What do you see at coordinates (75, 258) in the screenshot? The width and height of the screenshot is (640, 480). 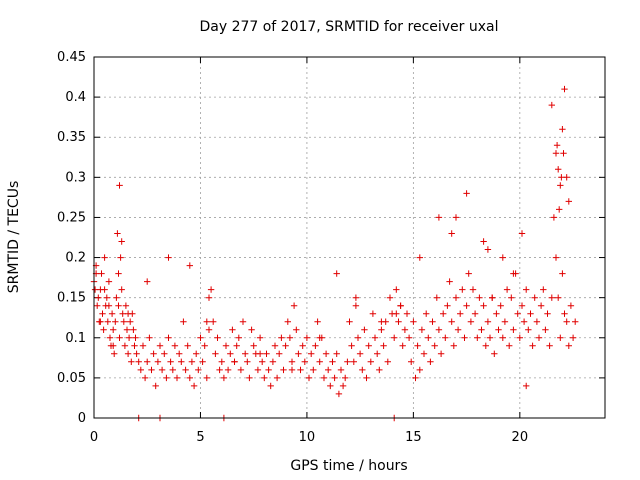 I see `y-tick-label: 0.2` at bounding box center [75, 258].